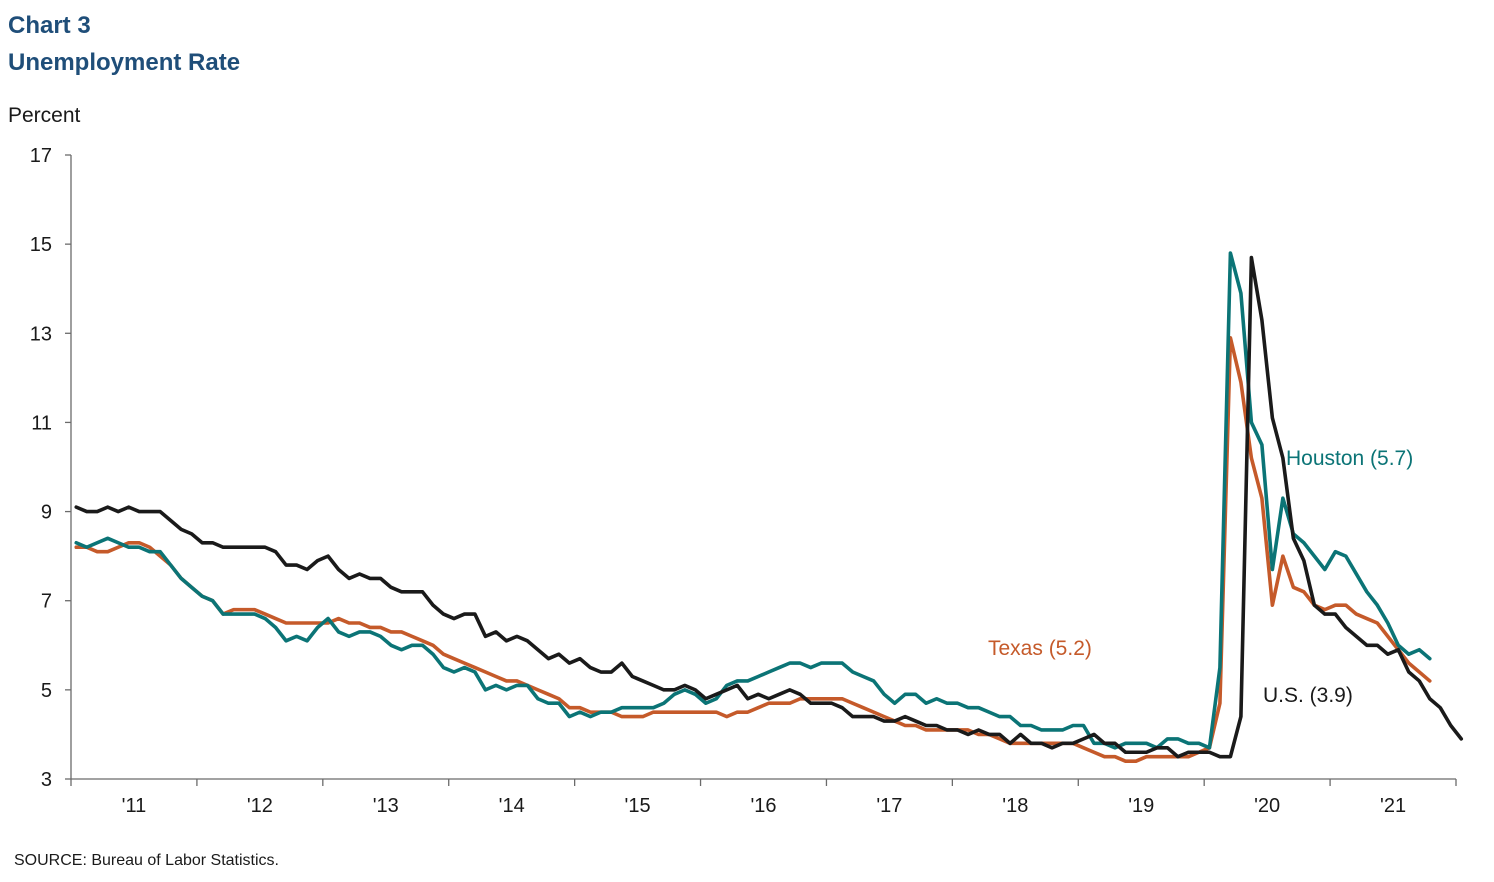 This screenshot has width=1494, height=882. I want to click on series-label-2: U.S. (3.9), so click(1308, 695).